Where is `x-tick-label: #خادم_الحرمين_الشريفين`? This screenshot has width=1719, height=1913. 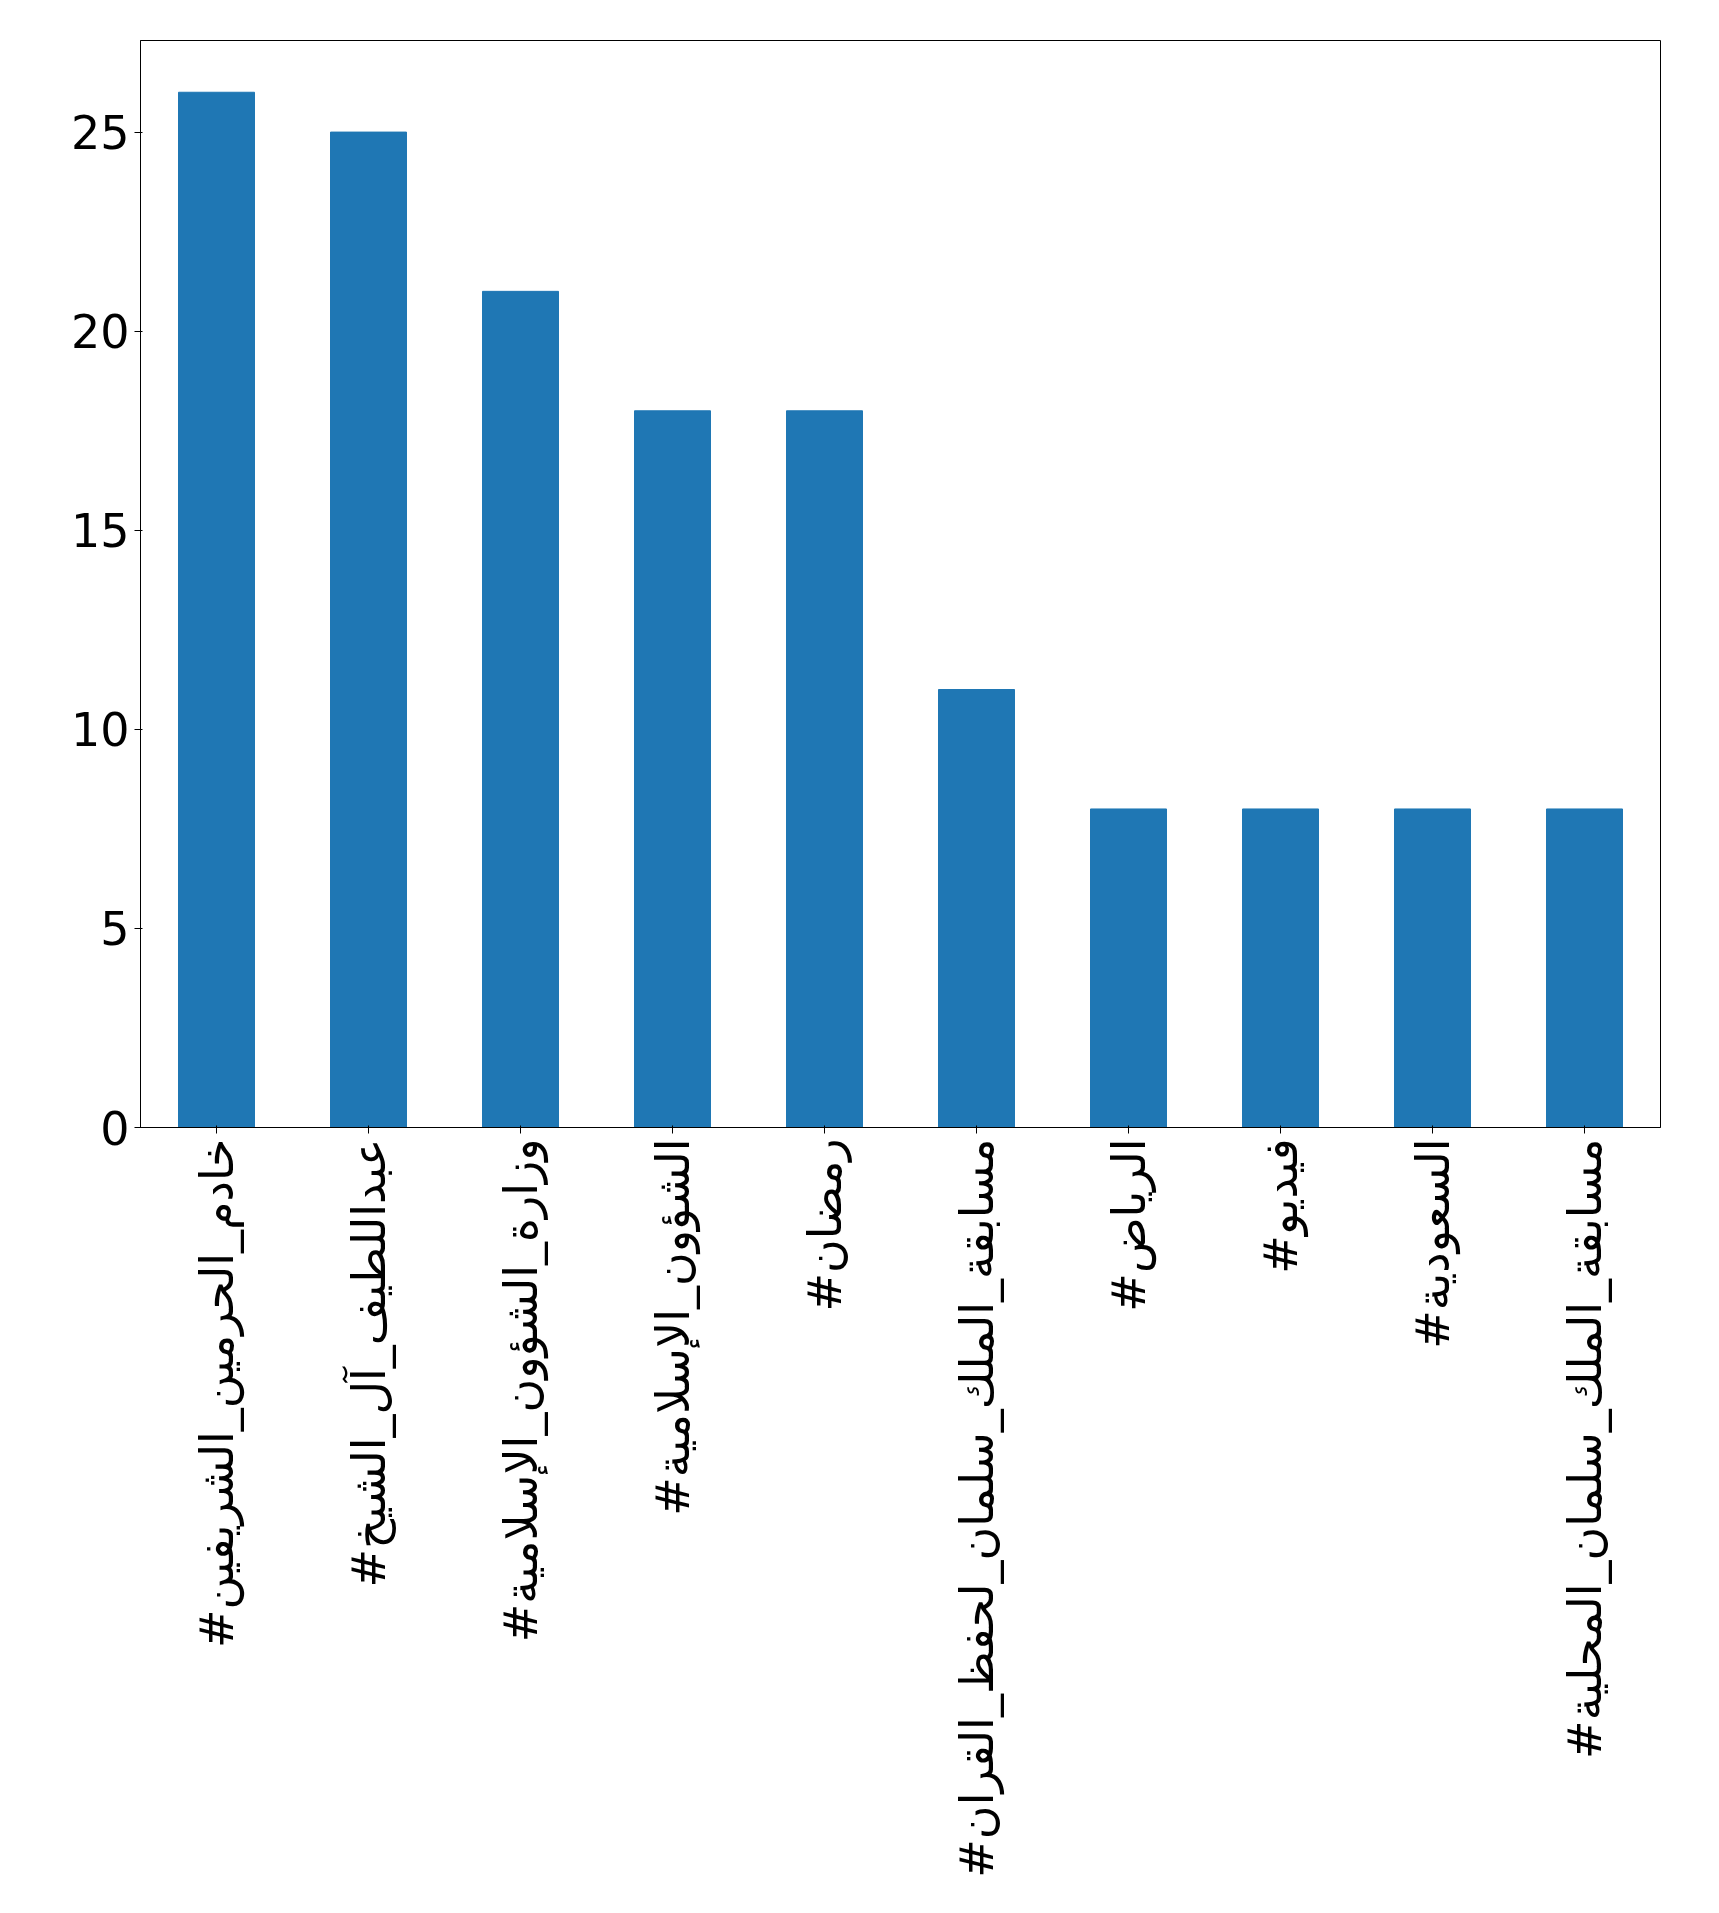
x-tick-label: #خادم_الحرمين_الشريفين is located at coordinates (217, 1393).